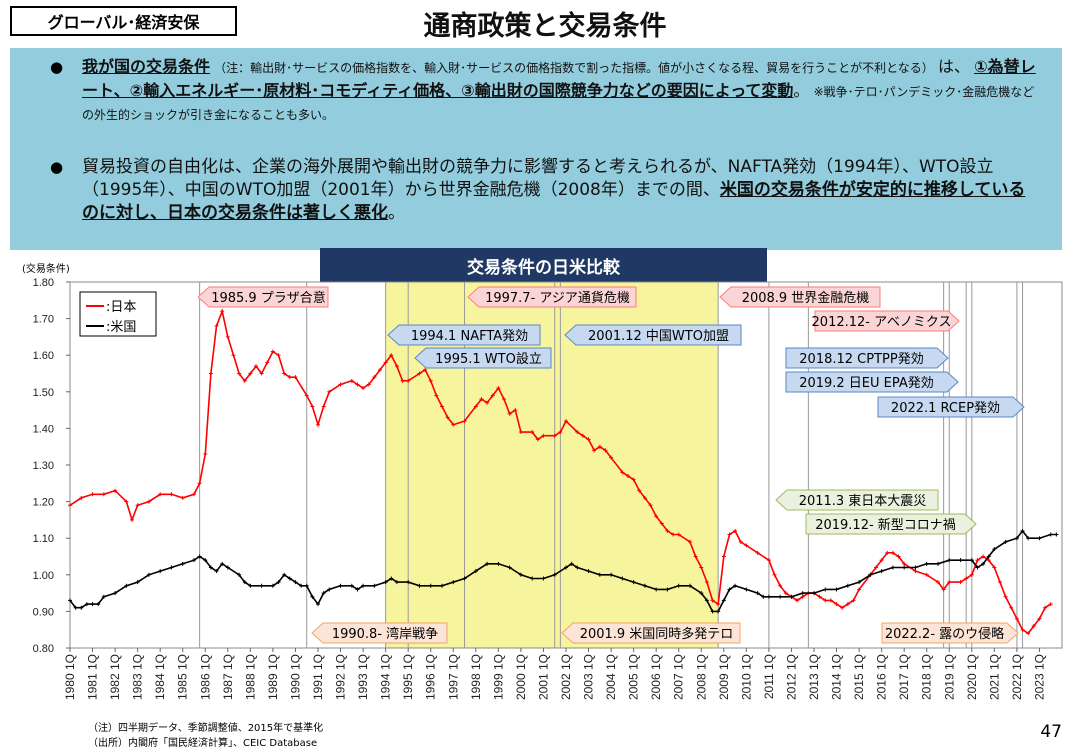 The height and width of the screenshot is (750, 1084). What do you see at coordinates (566, 677) in the screenshot?
I see `x-tick-label: 2002 1Q` at bounding box center [566, 677].